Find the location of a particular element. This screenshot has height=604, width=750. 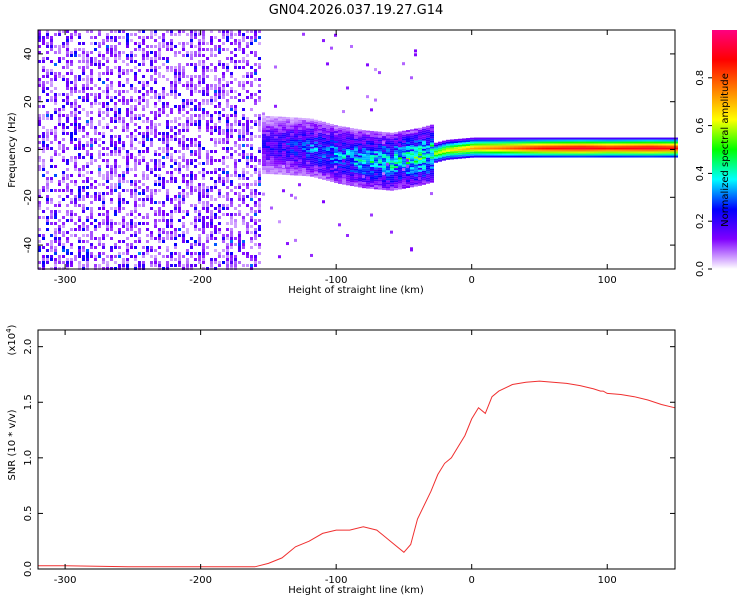

colorbar-tick-label: 0.8 is located at coordinates (700, 78).